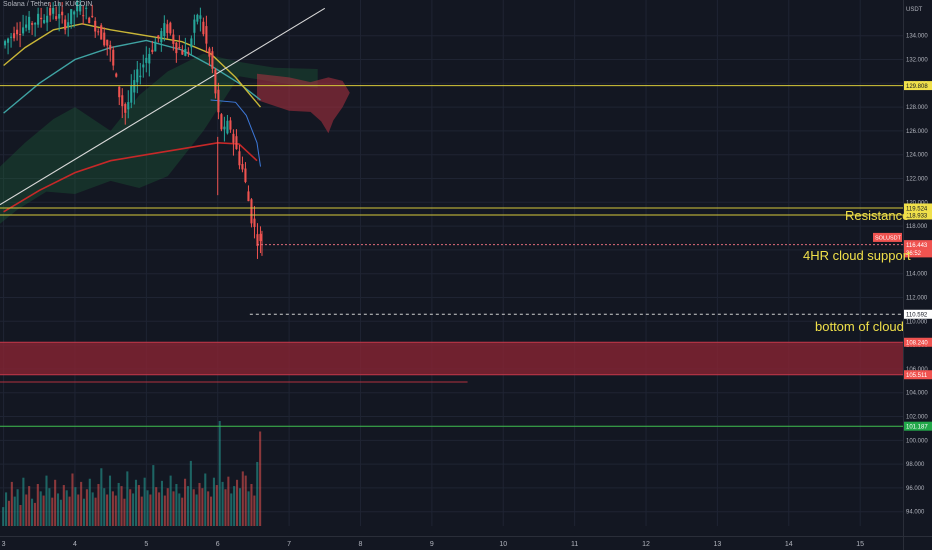 This screenshot has height=550, width=932. I want to click on cloud-green, so click(159, 138).